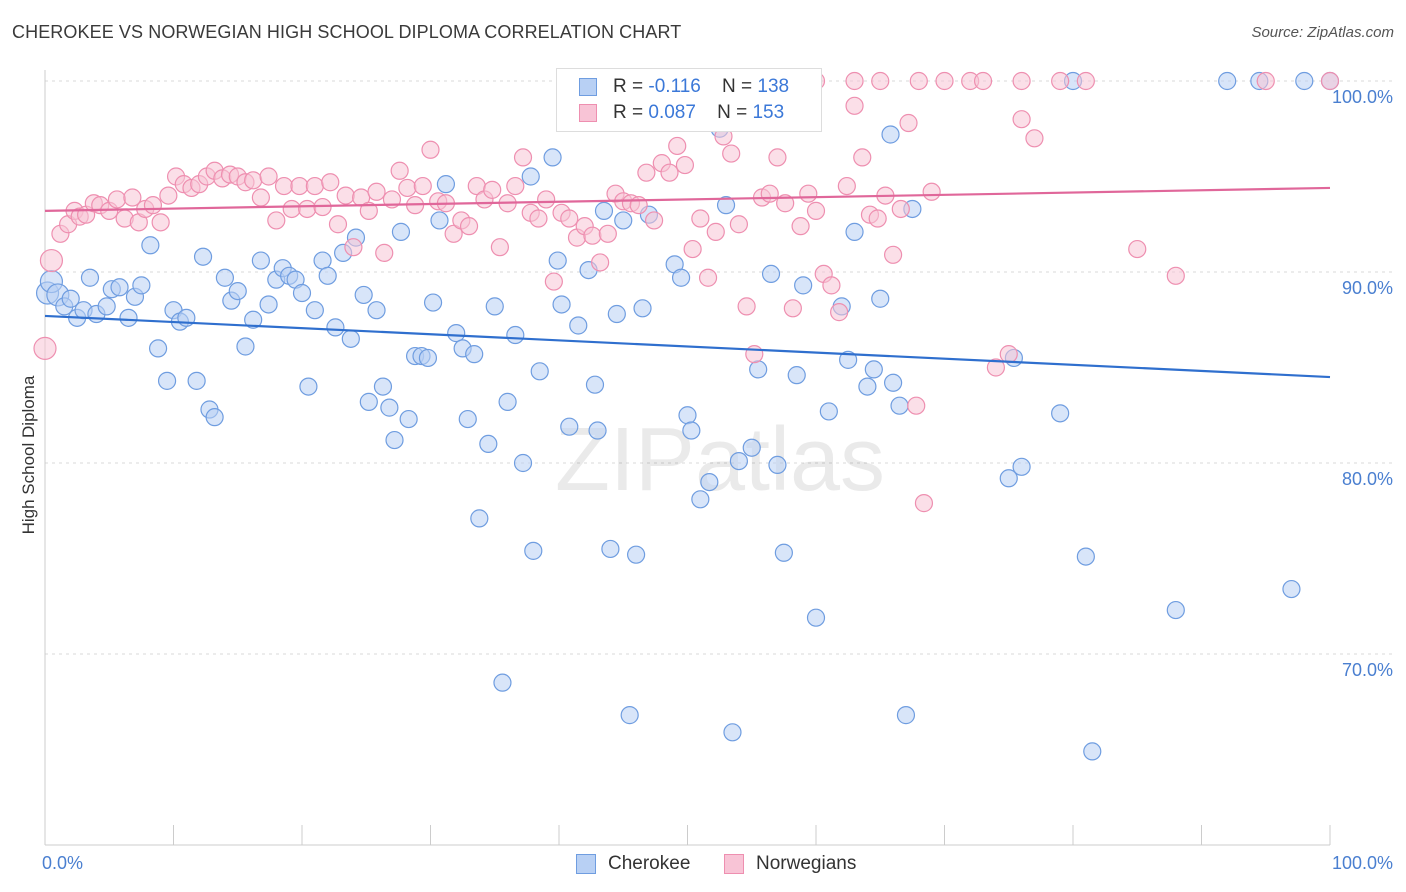 This screenshot has height=892, width=1406. I want to click on r-value: 0.087, so click(672, 112).